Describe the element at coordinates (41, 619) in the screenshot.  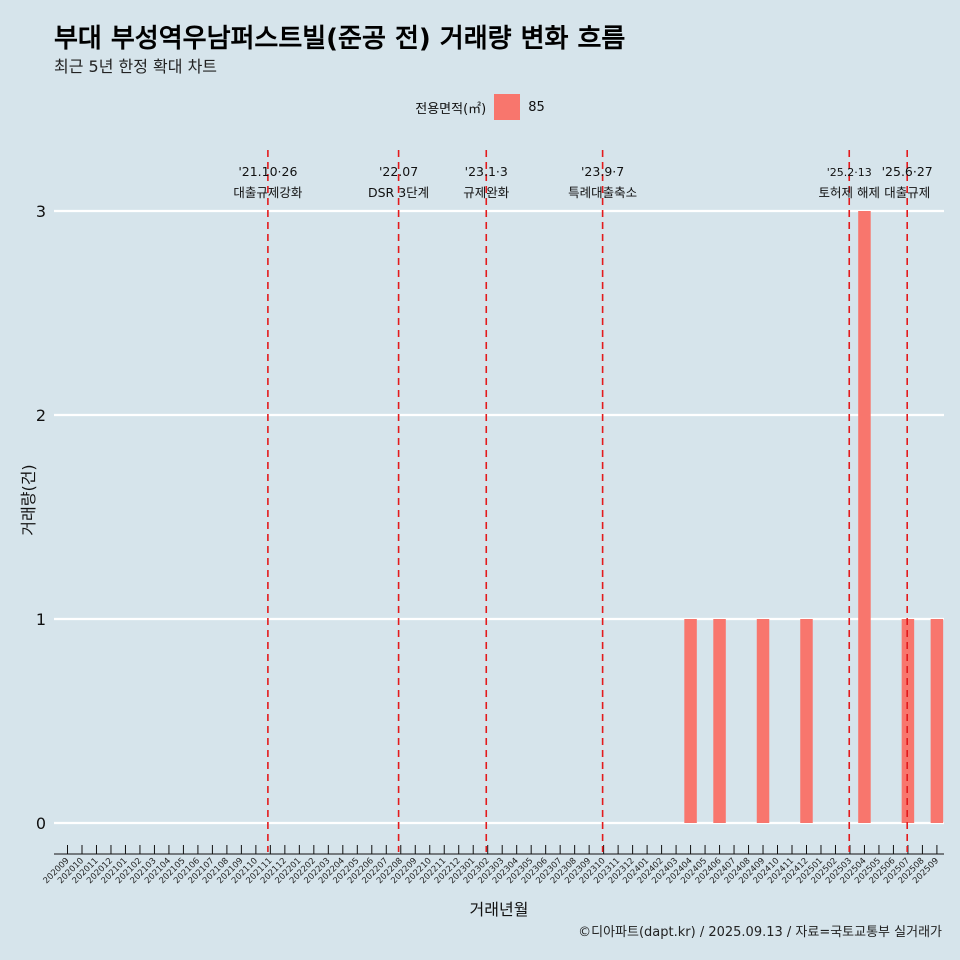
I see `y-tick-label: 1` at that location.